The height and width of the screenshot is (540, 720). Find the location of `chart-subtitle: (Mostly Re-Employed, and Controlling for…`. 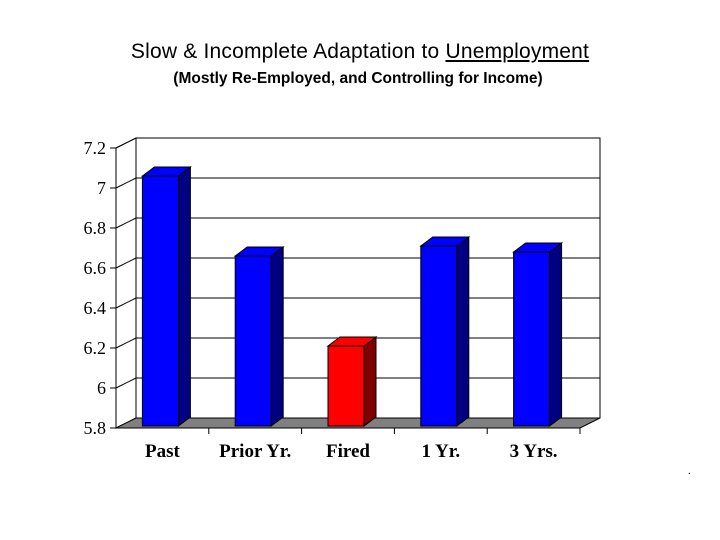

chart-subtitle: (Mostly Re-Employed, and Controlling for… is located at coordinates (358, 78).